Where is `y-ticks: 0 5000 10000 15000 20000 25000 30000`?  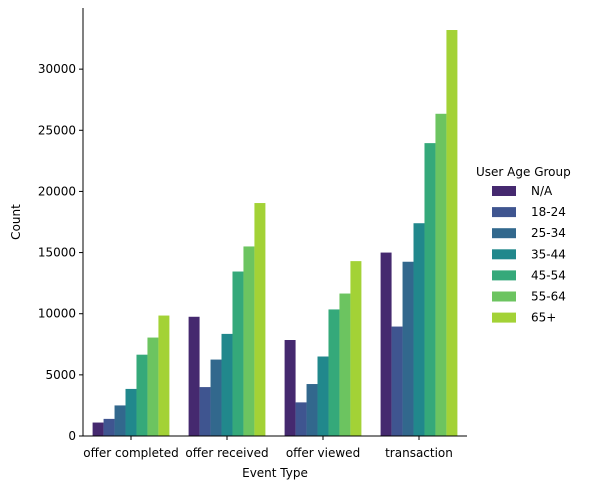
y-ticks: 0 5000 10000 15000 20000 25000 30000 is located at coordinates (60, 252).